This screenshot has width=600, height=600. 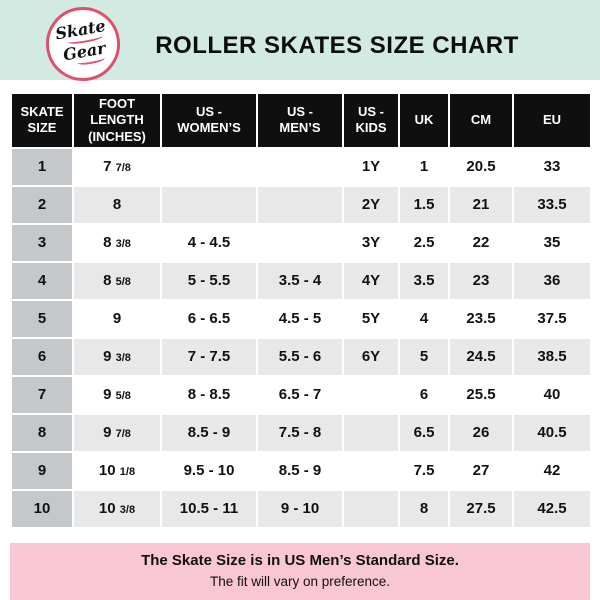 I want to click on size-cell: 24.5, so click(x=481, y=356).